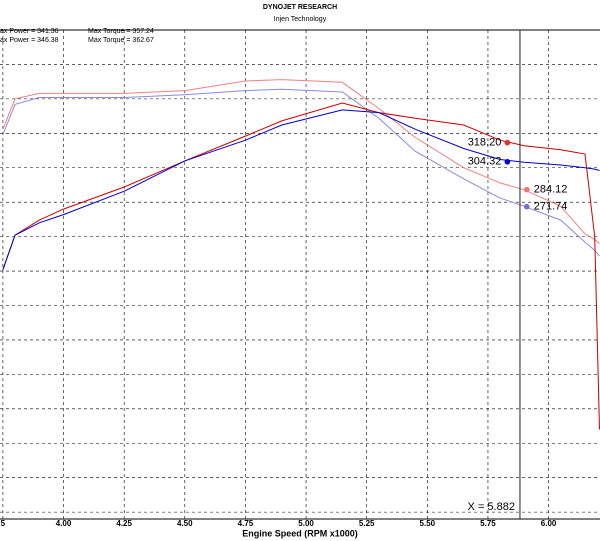 The height and width of the screenshot is (541, 600). I want to click on header-stat: Max Torque = 357.24, so click(121, 31).